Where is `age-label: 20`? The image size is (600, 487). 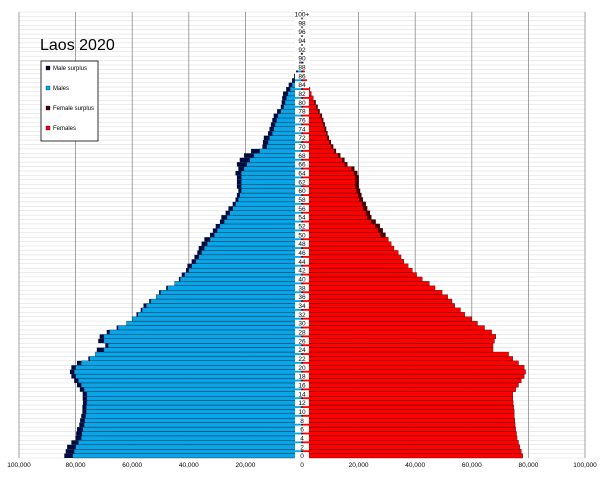 age-label: 20 is located at coordinates (302, 368).